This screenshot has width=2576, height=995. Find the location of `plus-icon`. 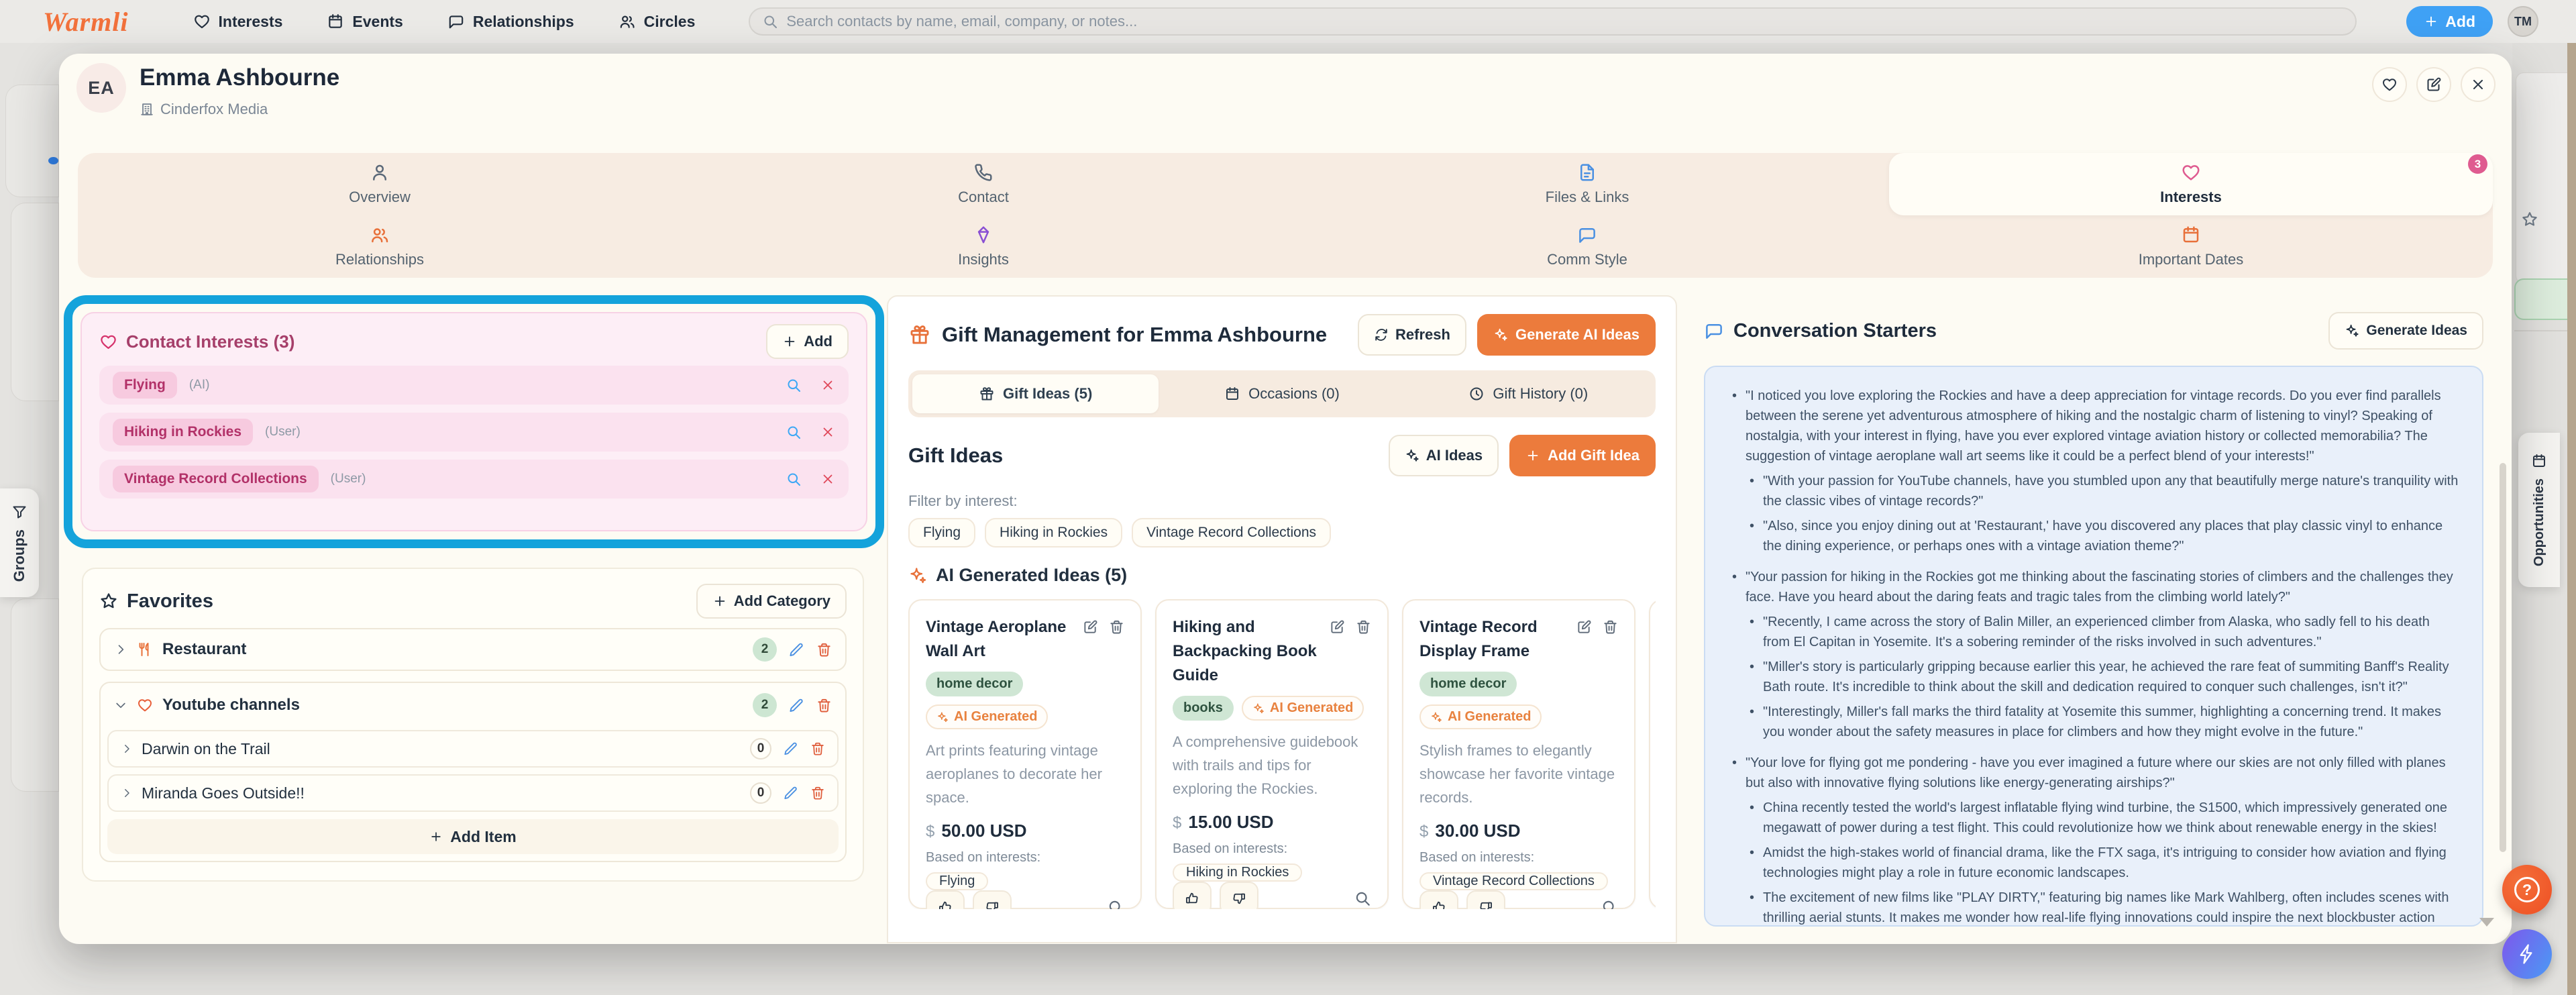

plus-icon is located at coordinates (2431, 21).